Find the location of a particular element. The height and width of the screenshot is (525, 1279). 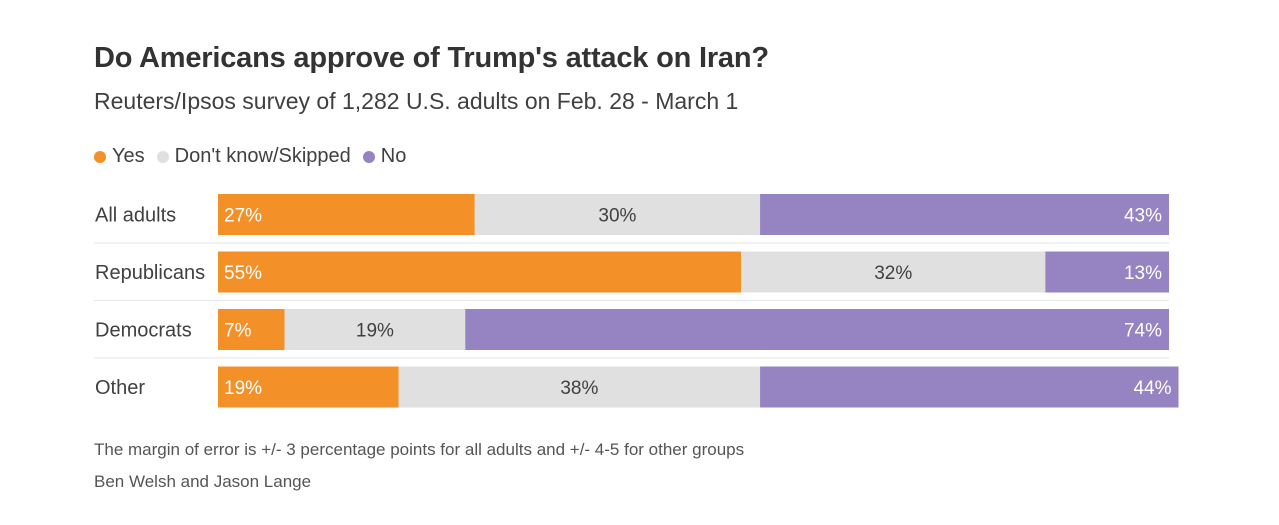

category-label-all-adults: All adults is located at coordinates (135, 216).